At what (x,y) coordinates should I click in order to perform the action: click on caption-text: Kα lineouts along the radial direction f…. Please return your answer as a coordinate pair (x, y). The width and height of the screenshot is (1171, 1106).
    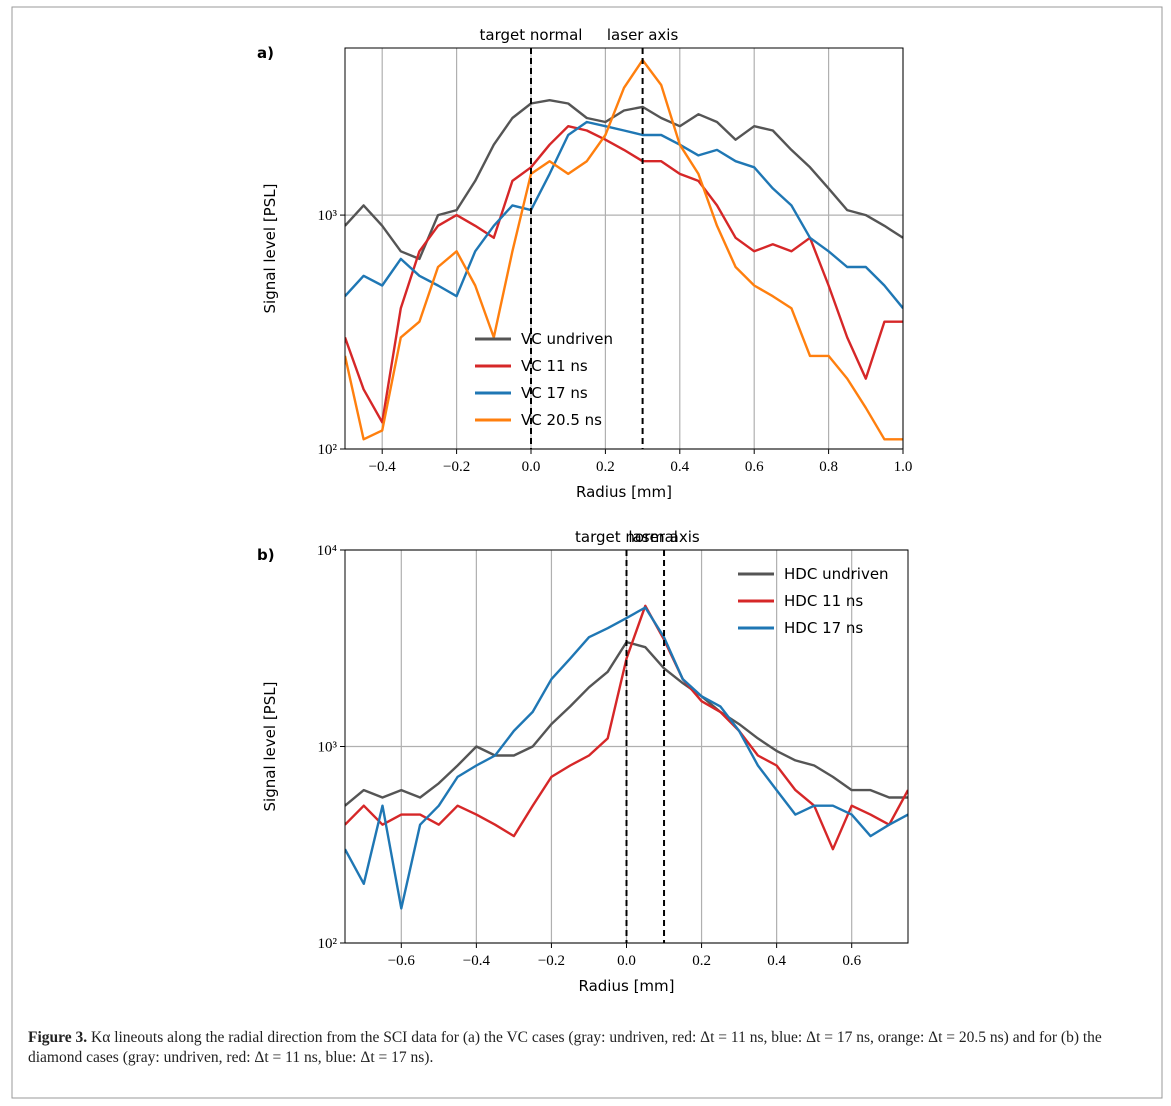
    Looking at the image, I should click on (565, 1047).